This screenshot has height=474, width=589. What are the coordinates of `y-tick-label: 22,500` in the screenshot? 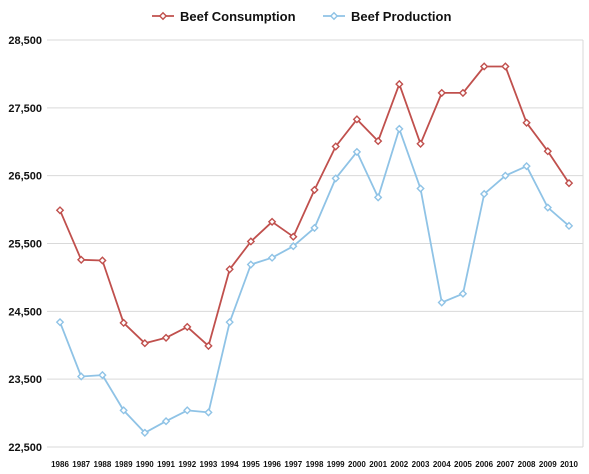 It's located at (25, 448).